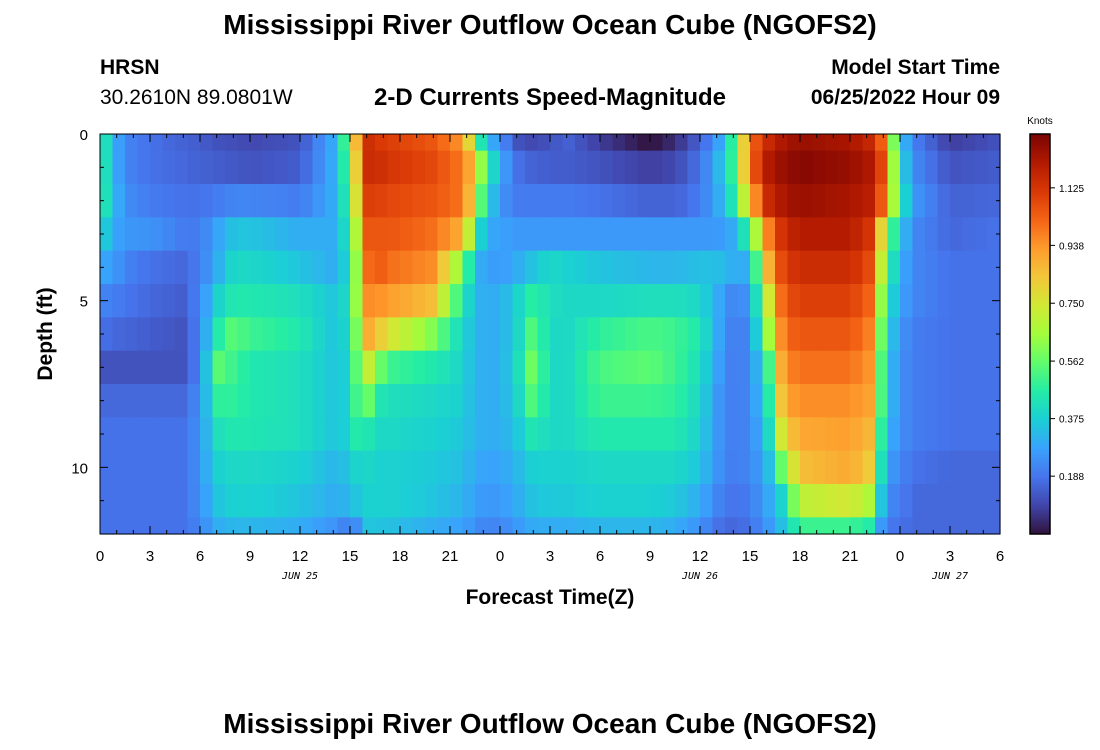 This screenshot has width=1100, height=750. Describe the element at coordinates (1040, 334) in the screenshot. I see `colorbar-scale` at that location.